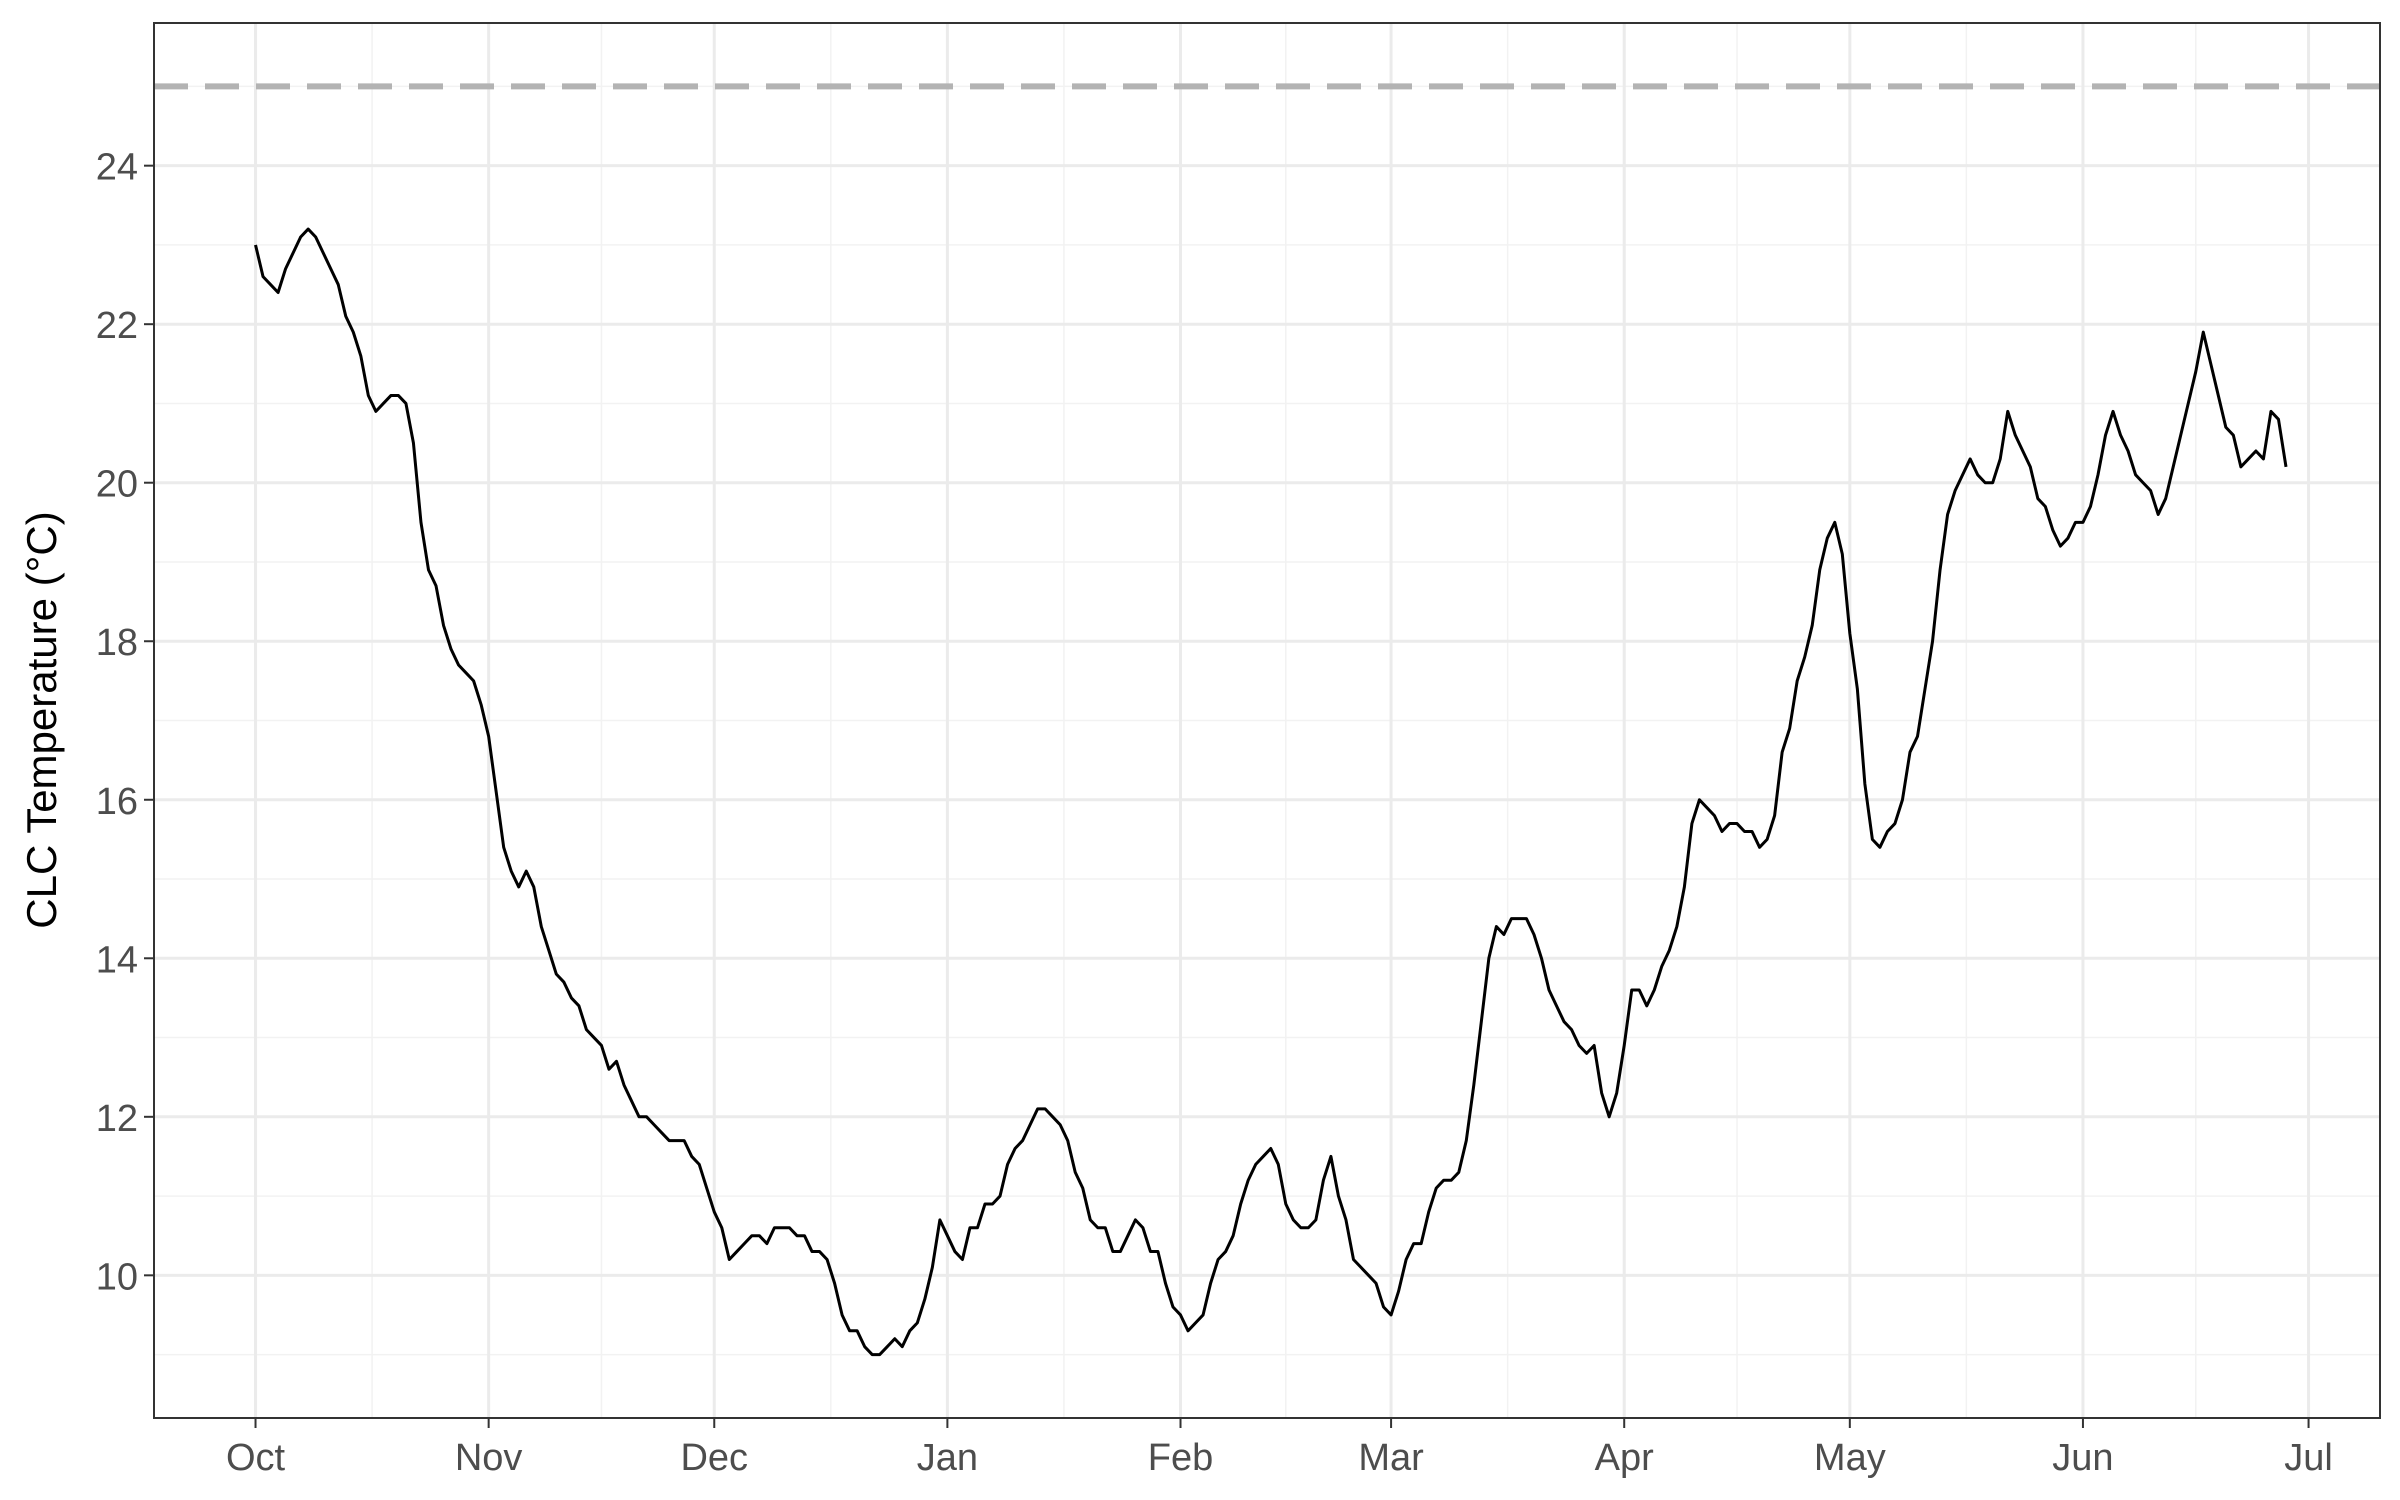 This screenshot has height=1500, width=2400. What do you see at coordinates (117, 168) in the screenshot?
I see `y-tick-label: 24` at bounding box center [117, 168].